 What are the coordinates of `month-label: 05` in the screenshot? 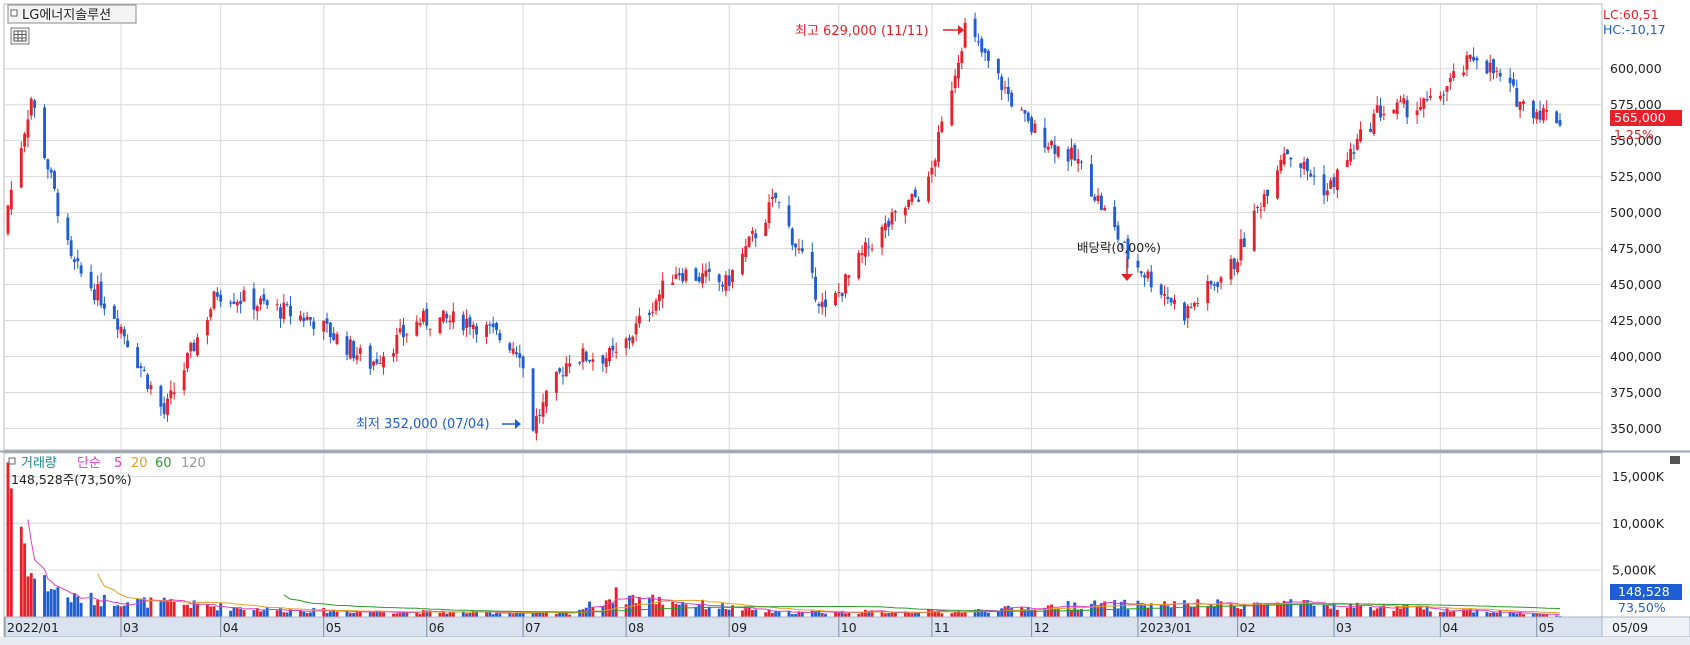 It's located at (334, 627).